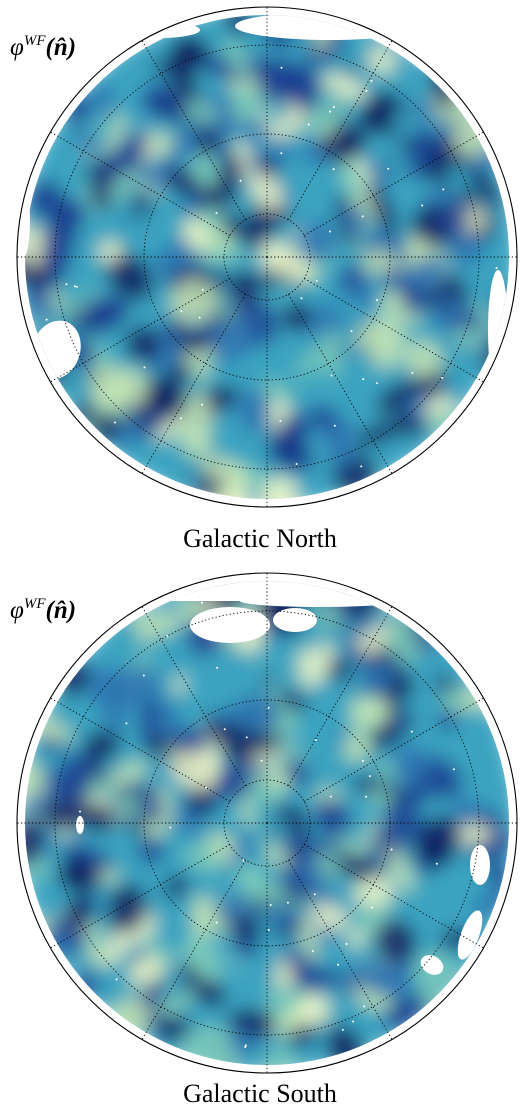 The height and width of the screenshot is (1118, 520). Describe the element at coordinates (43, 610) in the screenshot. I see `south-map-label: φWF(n̂)` at that location.